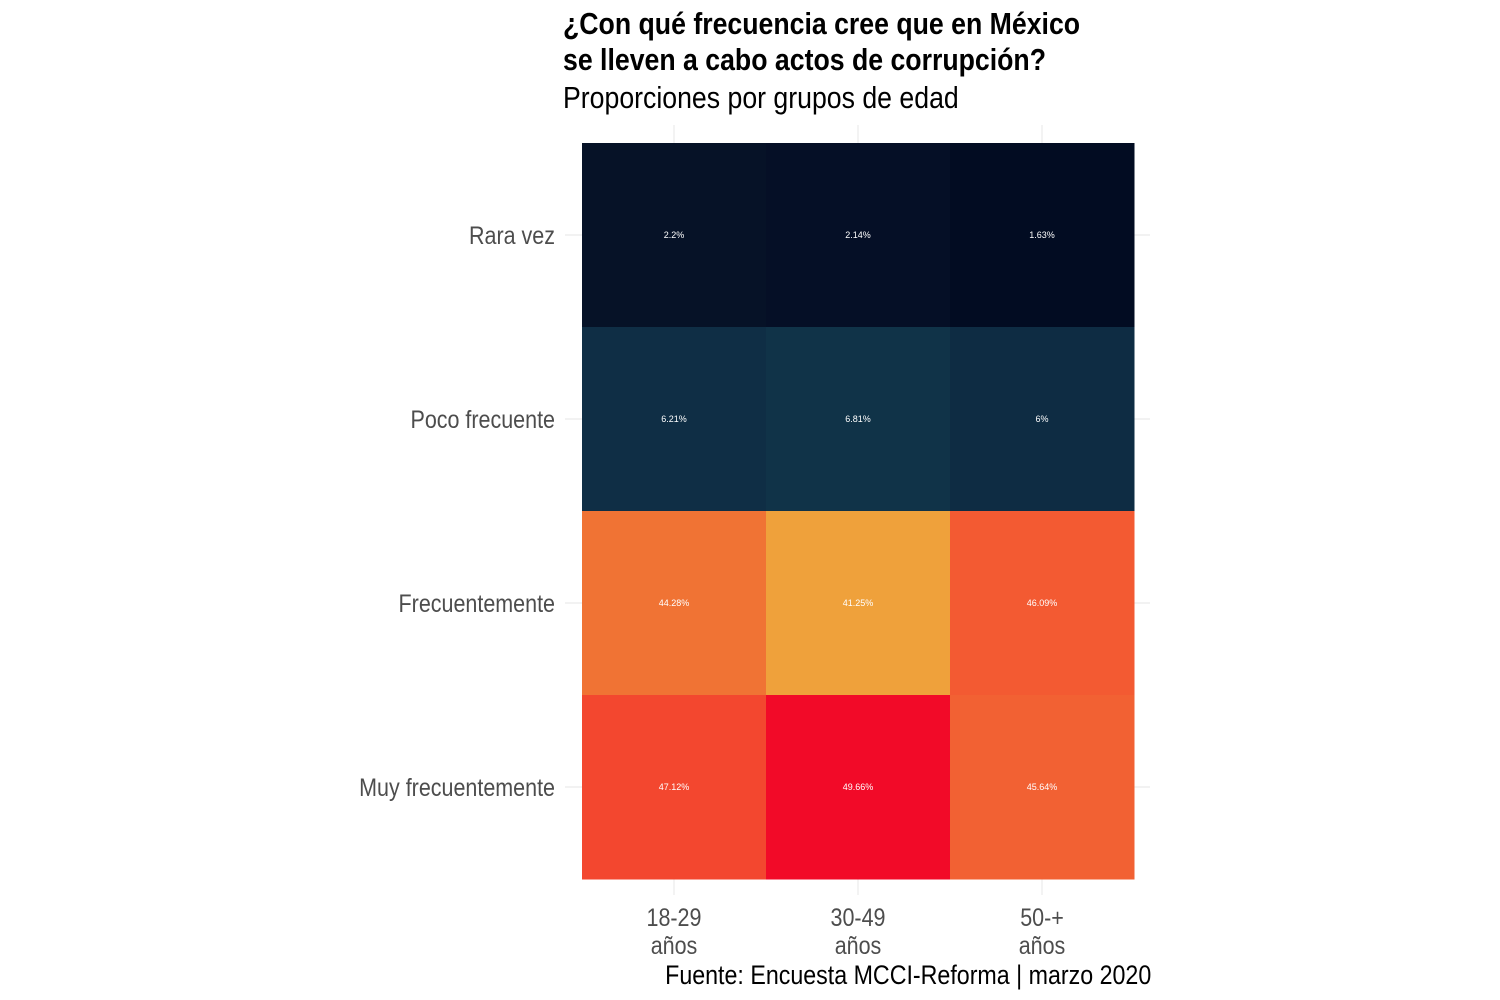 The width and height of the screenshot is (1500, 1000). I want to click on tile-value-label: 6.81%, so click(858, 419).